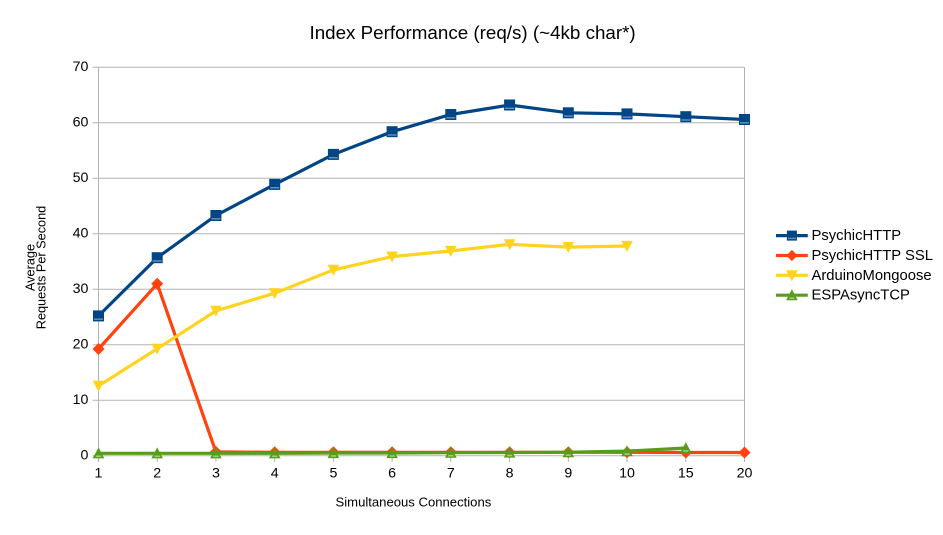 This screenshot has height=535, width=943. Describe the element at coordinates (872, 256) in the screenshot. I see `svg-text: PsychicHTTP SSL` at that location.